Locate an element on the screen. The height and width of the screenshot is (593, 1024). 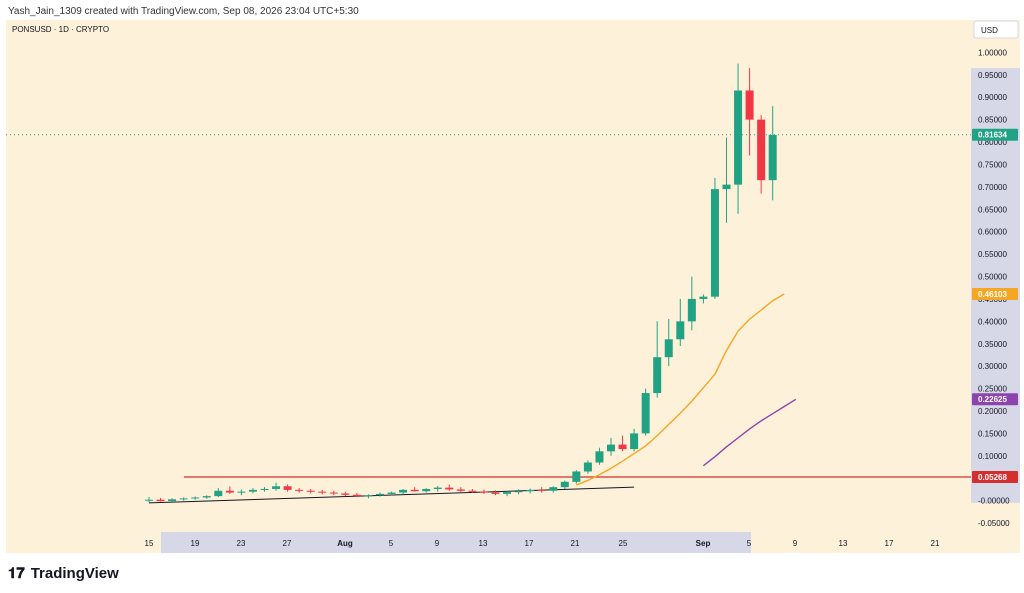
y-tick-label: 0.20000 is located at coordinates (992, 411).